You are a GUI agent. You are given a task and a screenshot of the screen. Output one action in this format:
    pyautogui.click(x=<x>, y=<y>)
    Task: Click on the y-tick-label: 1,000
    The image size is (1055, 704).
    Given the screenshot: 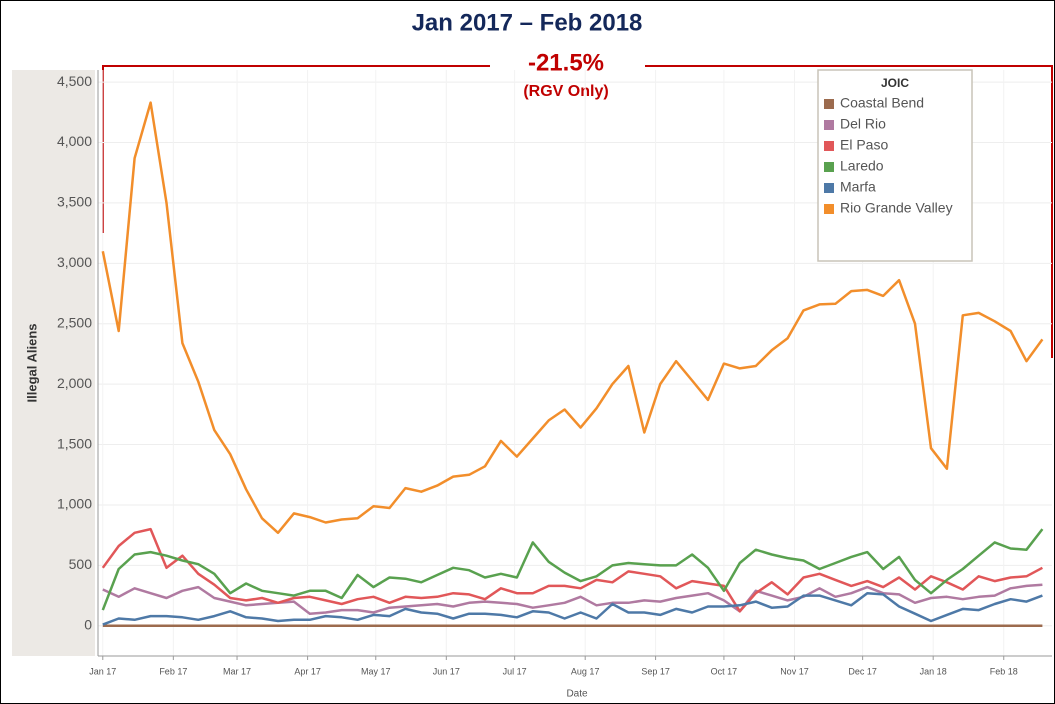 What is the action you would take?
    pyautogui.click(x=74, y=504)
    